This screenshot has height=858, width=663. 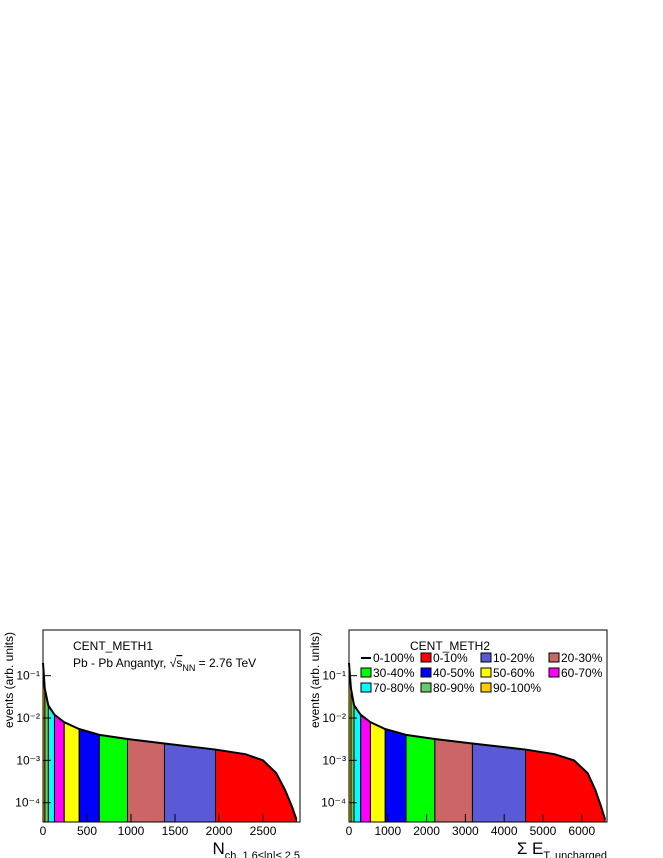 I want to click on legend-label: 70-80%, so click(x=394, y=688).